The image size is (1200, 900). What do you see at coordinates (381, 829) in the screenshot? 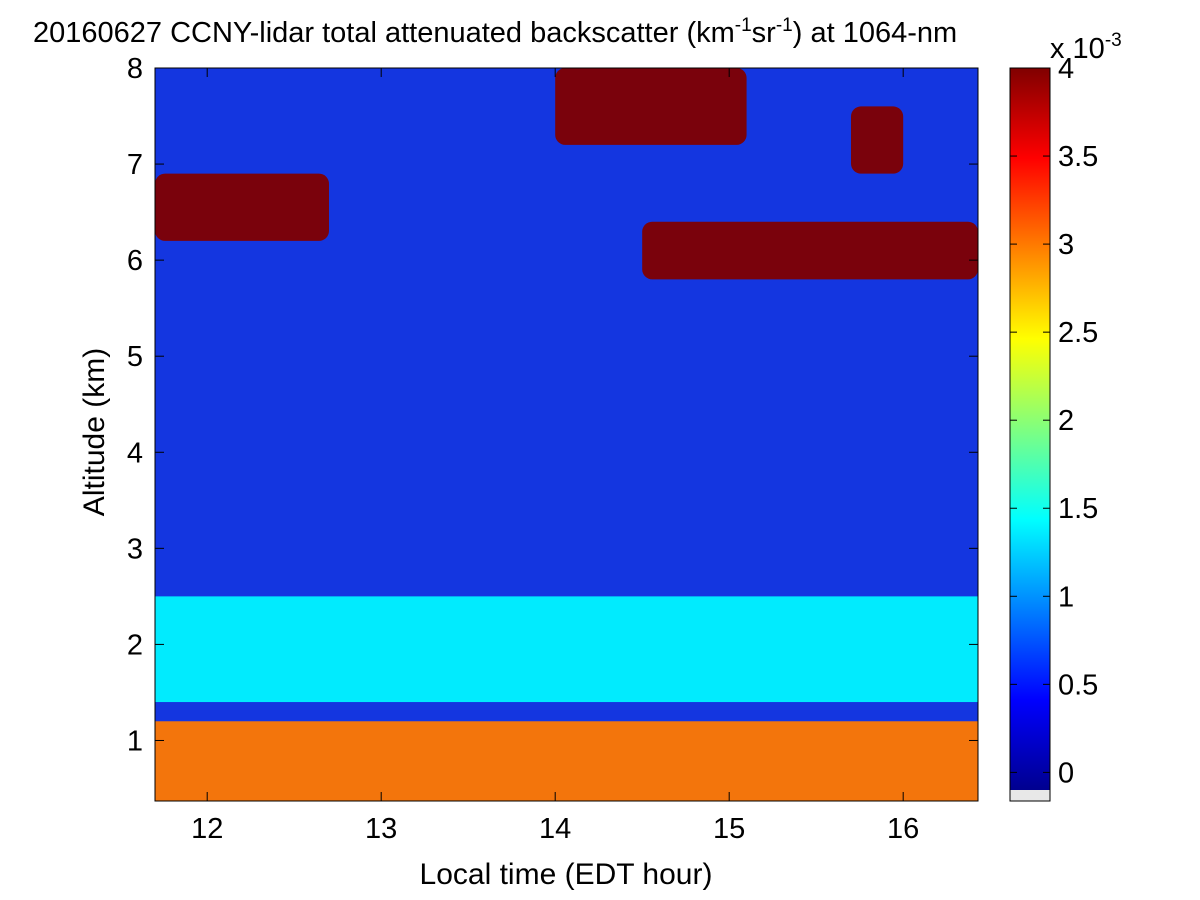
I see `x-tick-label: 13` at bounding box center [381, 829].